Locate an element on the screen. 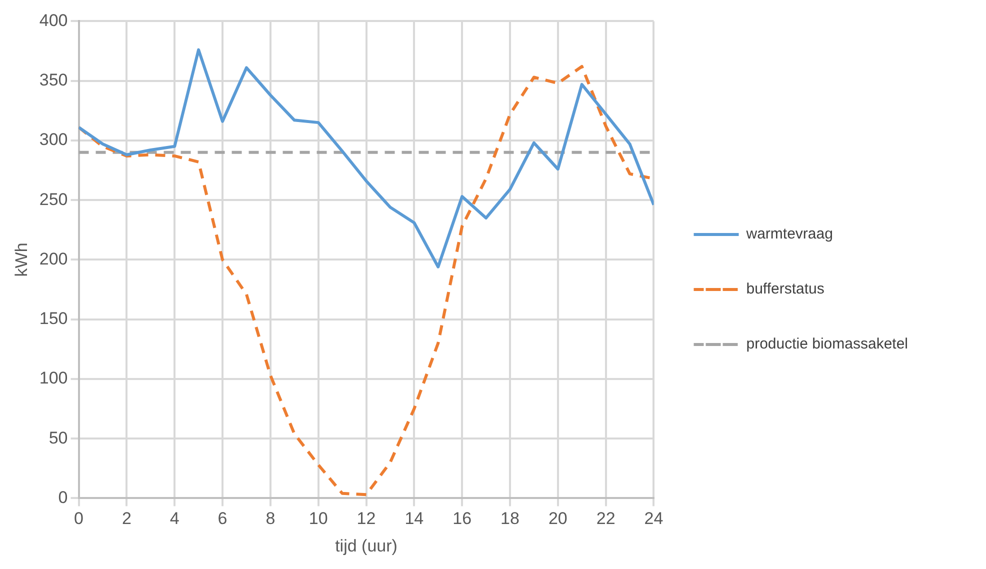 Image resolution: width=986 pixels, height=569 pixels. y-tick-label: 0 is located at coordinates (63, 497).